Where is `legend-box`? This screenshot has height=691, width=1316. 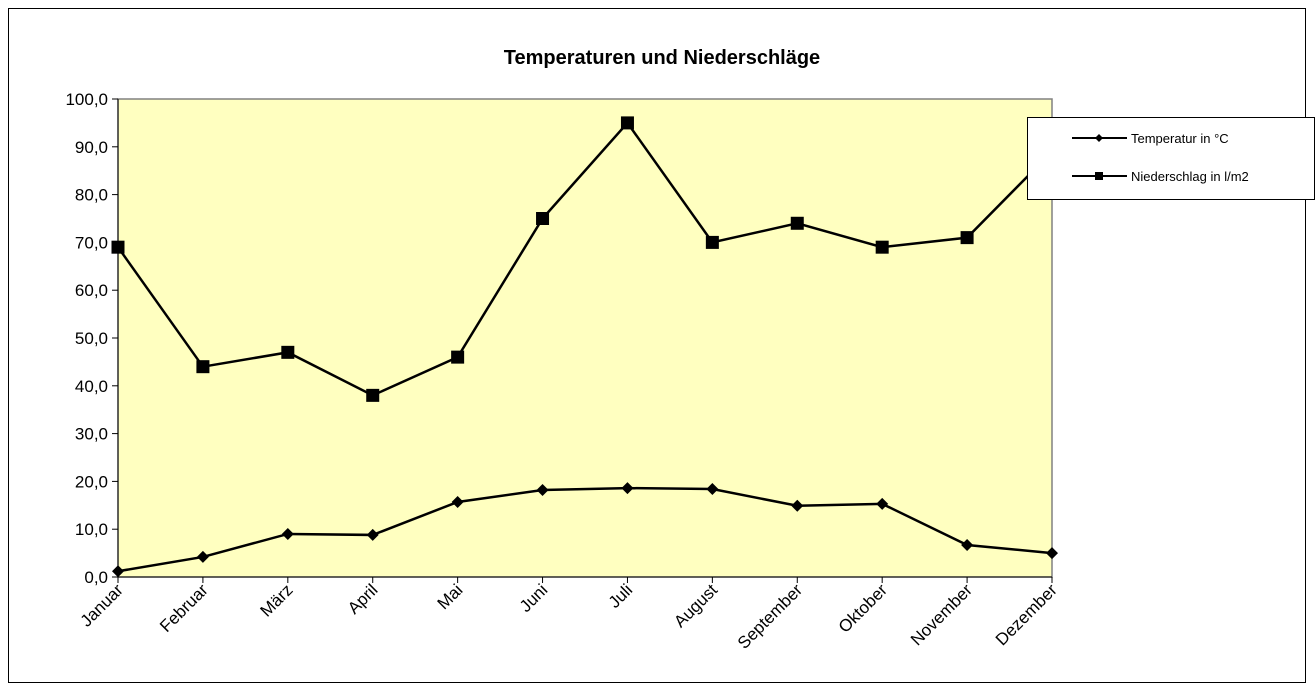
legend-box is located at coordinates (1171, 158).